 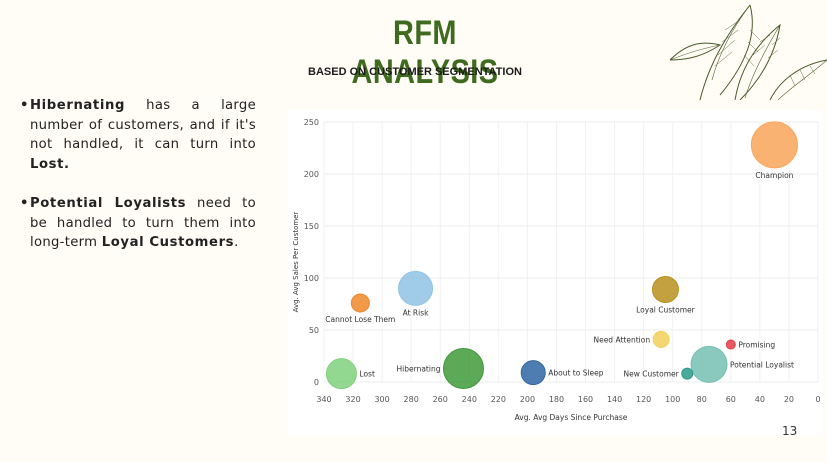 I want to click on data-point-at-risk, so click(x=416, y=288).